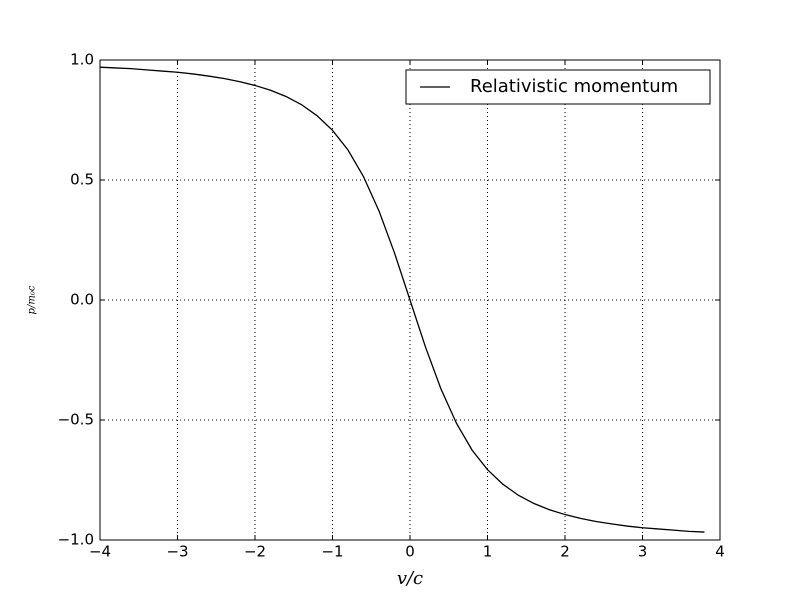 The height and width of the screenshot is (604, 800). I want to click on x-tick-label: −1, so click(332, 552).